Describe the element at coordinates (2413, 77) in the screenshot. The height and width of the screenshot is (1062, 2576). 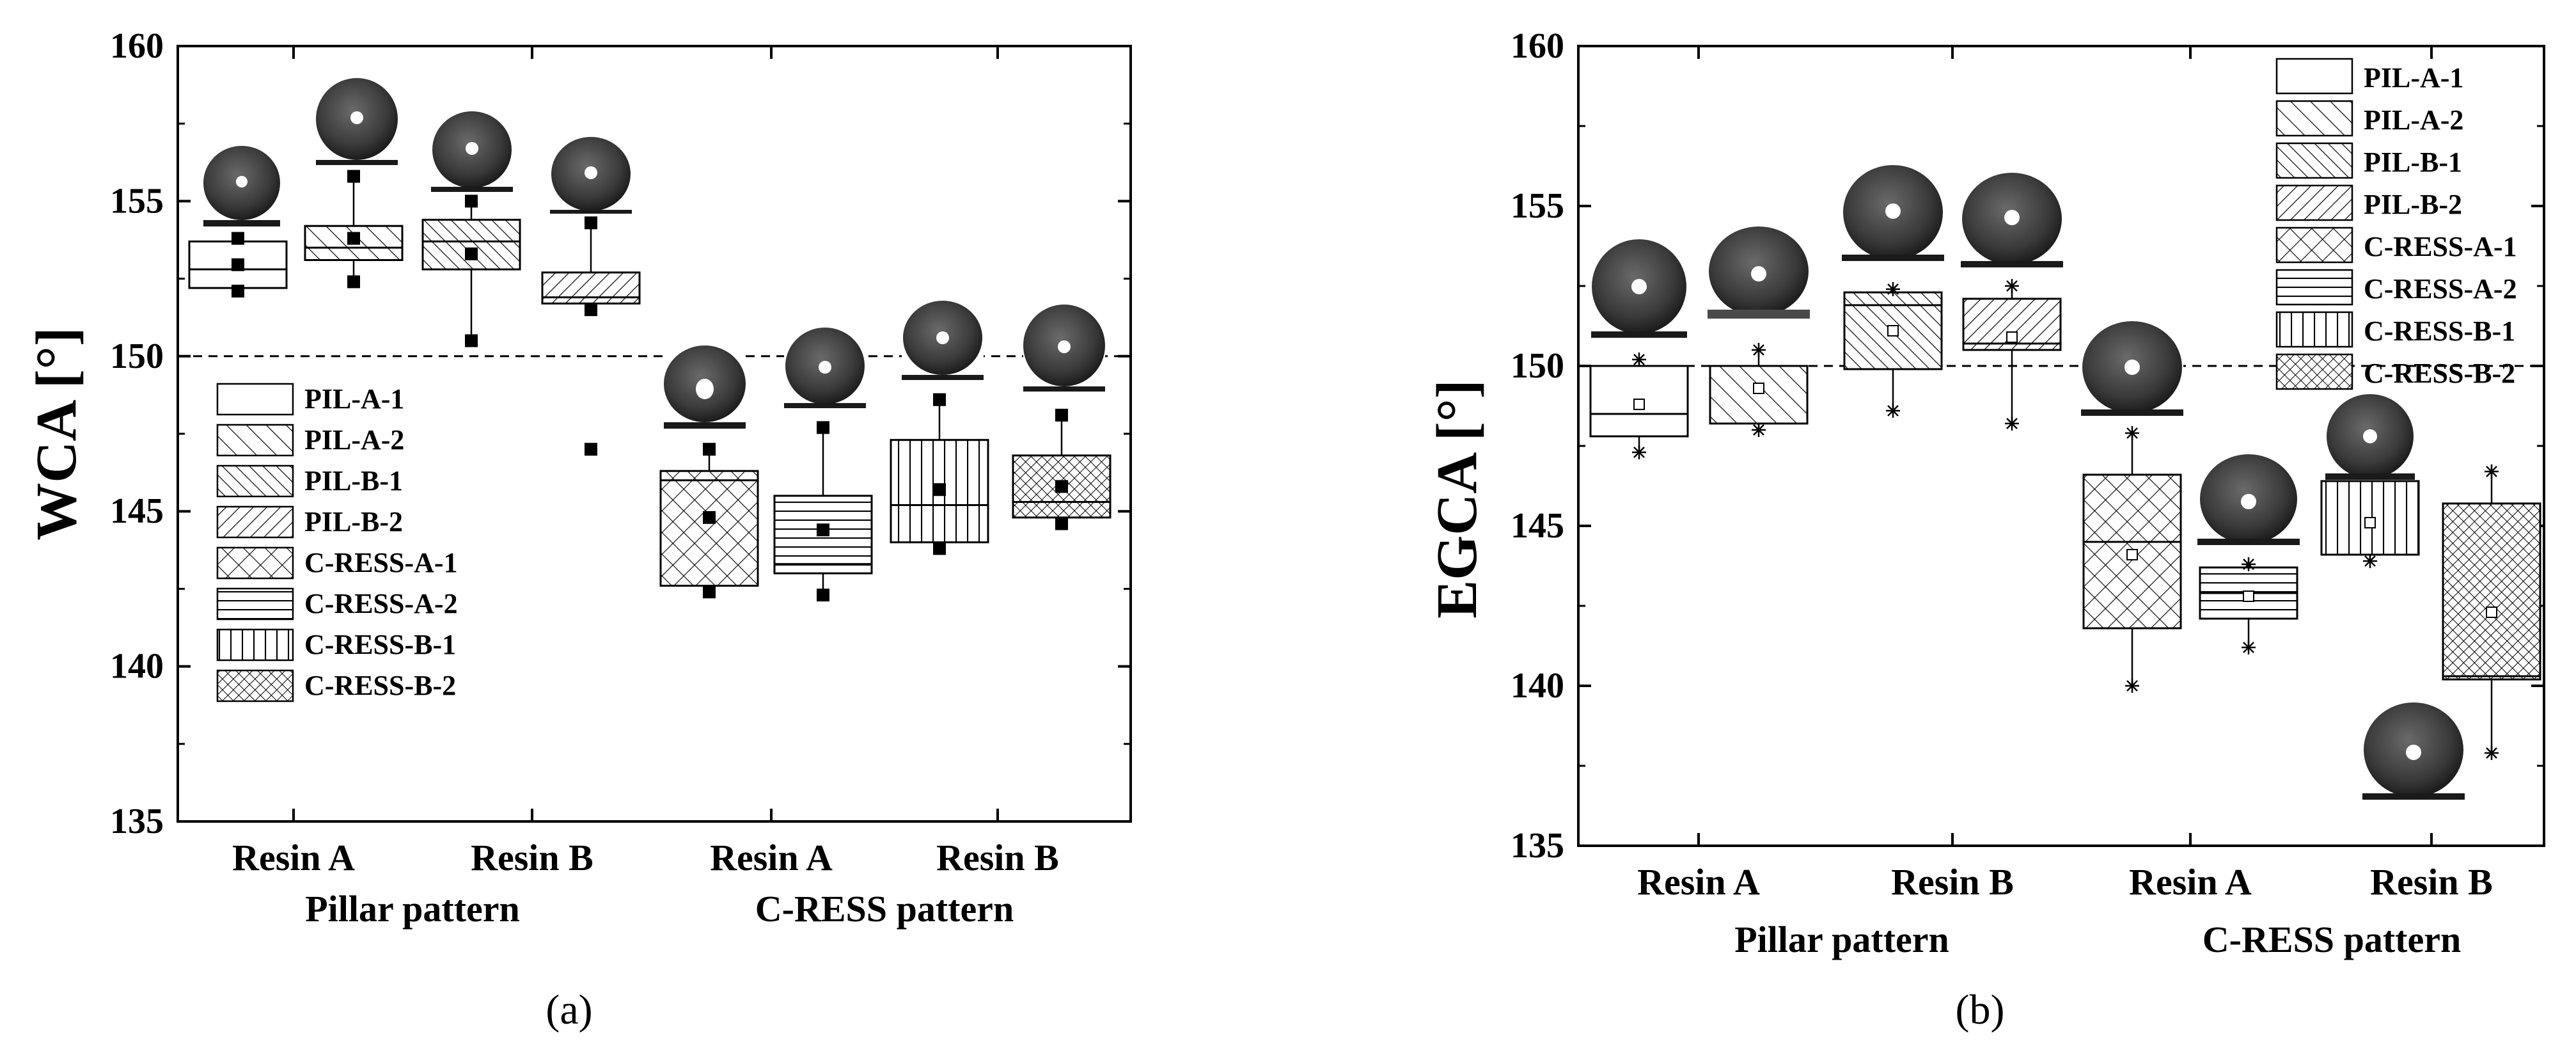
I see `legend-label: PIL-A-1` at that location.